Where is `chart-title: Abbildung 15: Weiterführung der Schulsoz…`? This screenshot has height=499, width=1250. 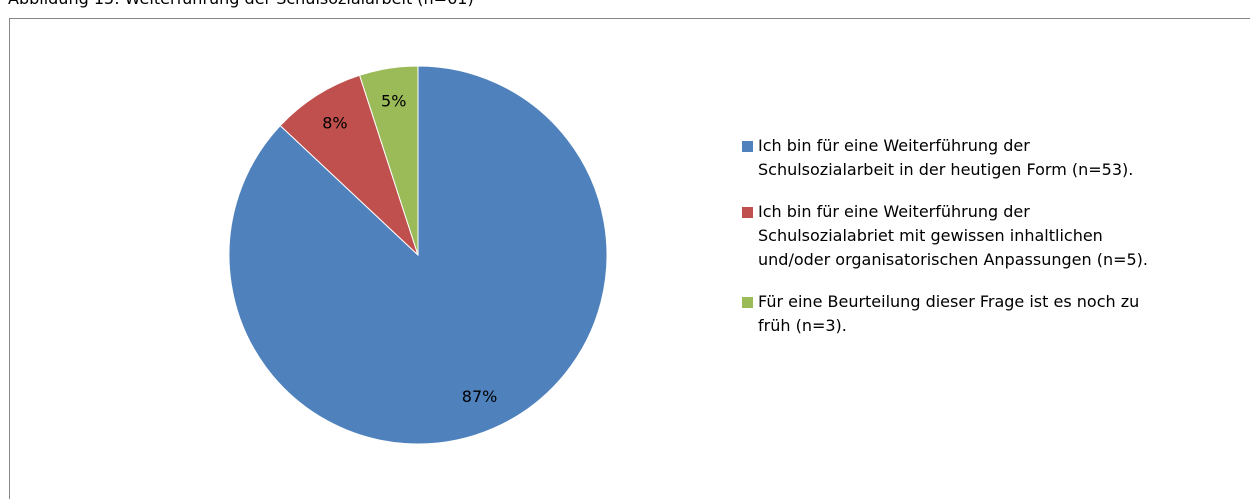
chart-title: Abbildung 15: Weiterführung der Schulsoz… is located at coordinates (241, 4).